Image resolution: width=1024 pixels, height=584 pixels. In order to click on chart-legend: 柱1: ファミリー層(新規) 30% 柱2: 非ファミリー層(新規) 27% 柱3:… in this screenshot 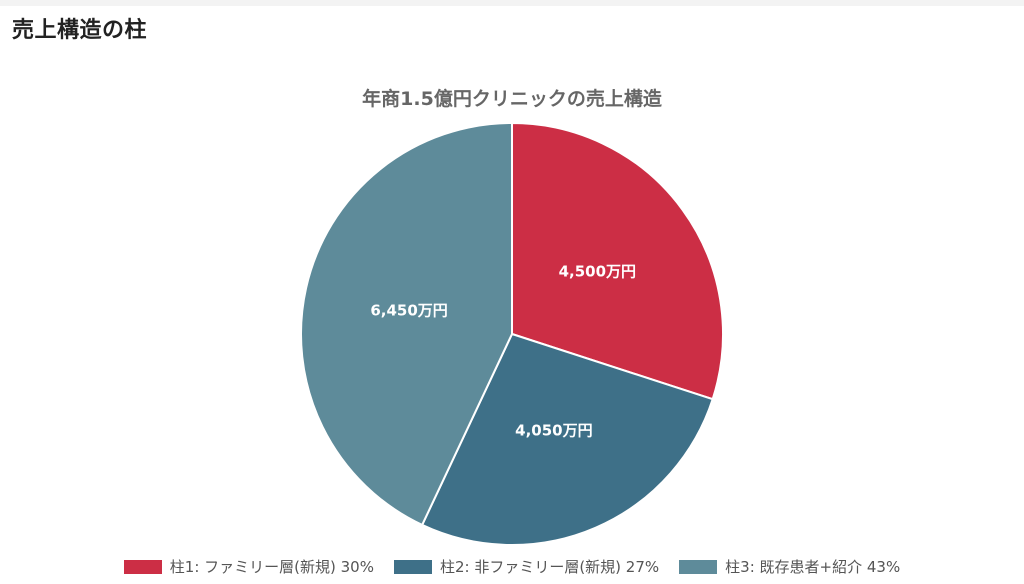, I will do `click(512, 566)`.